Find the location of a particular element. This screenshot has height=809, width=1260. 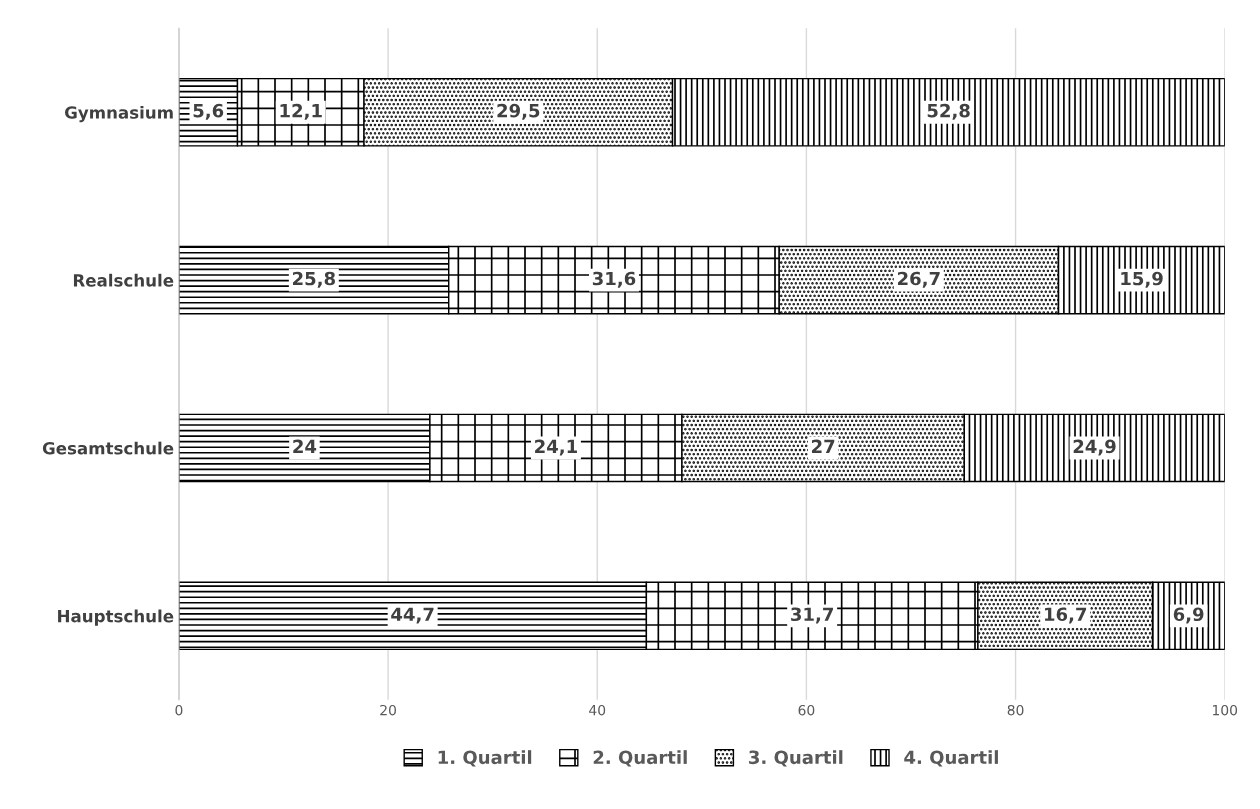

y-tick-label: Gymnasium is located at coordinates (119, 114).